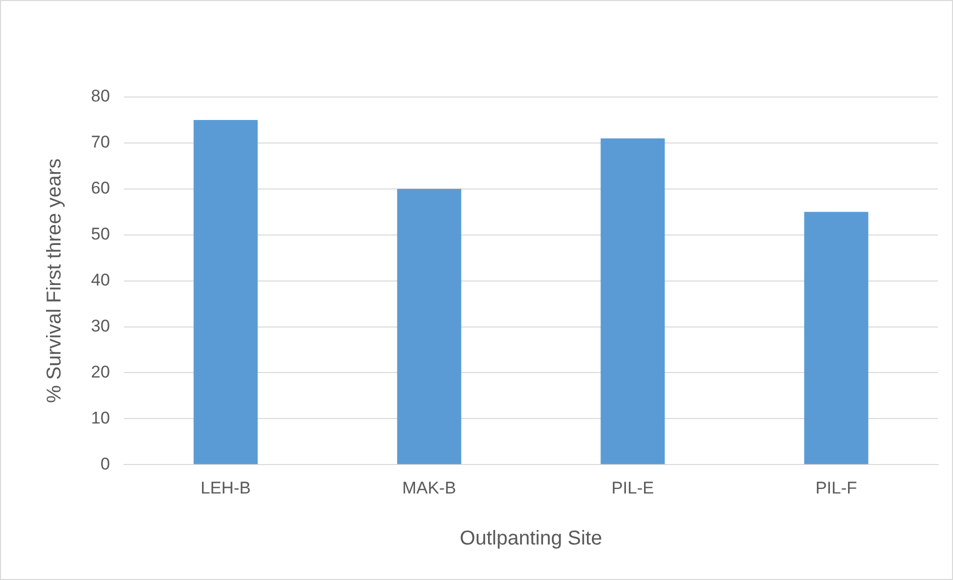  Describe the element at coordinates (429, 488) in the screenshot. I see `x-tick-label: MAK-B` at that location.